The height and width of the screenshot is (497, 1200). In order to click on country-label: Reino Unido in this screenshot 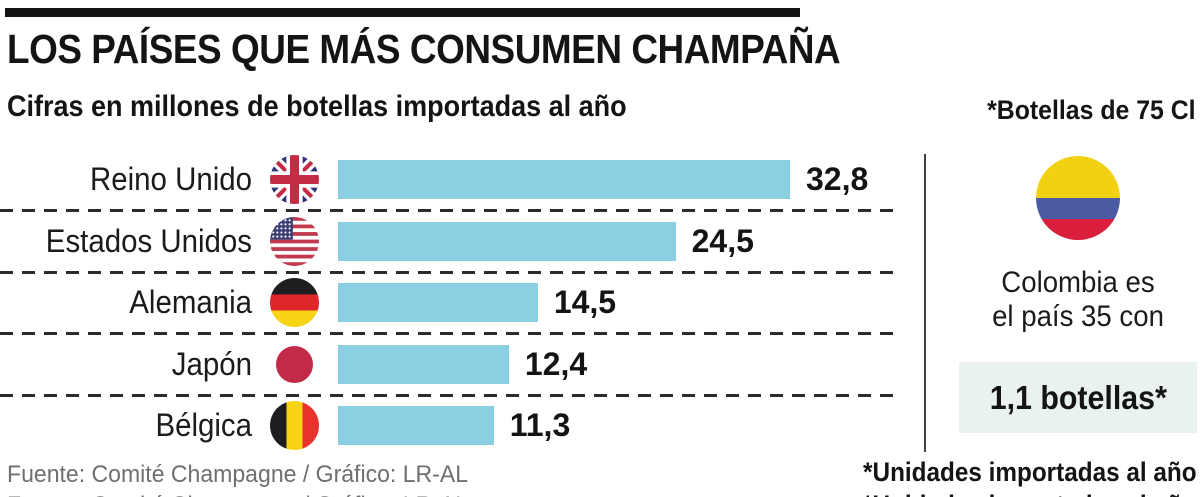, I will do `click(170, 179)`.